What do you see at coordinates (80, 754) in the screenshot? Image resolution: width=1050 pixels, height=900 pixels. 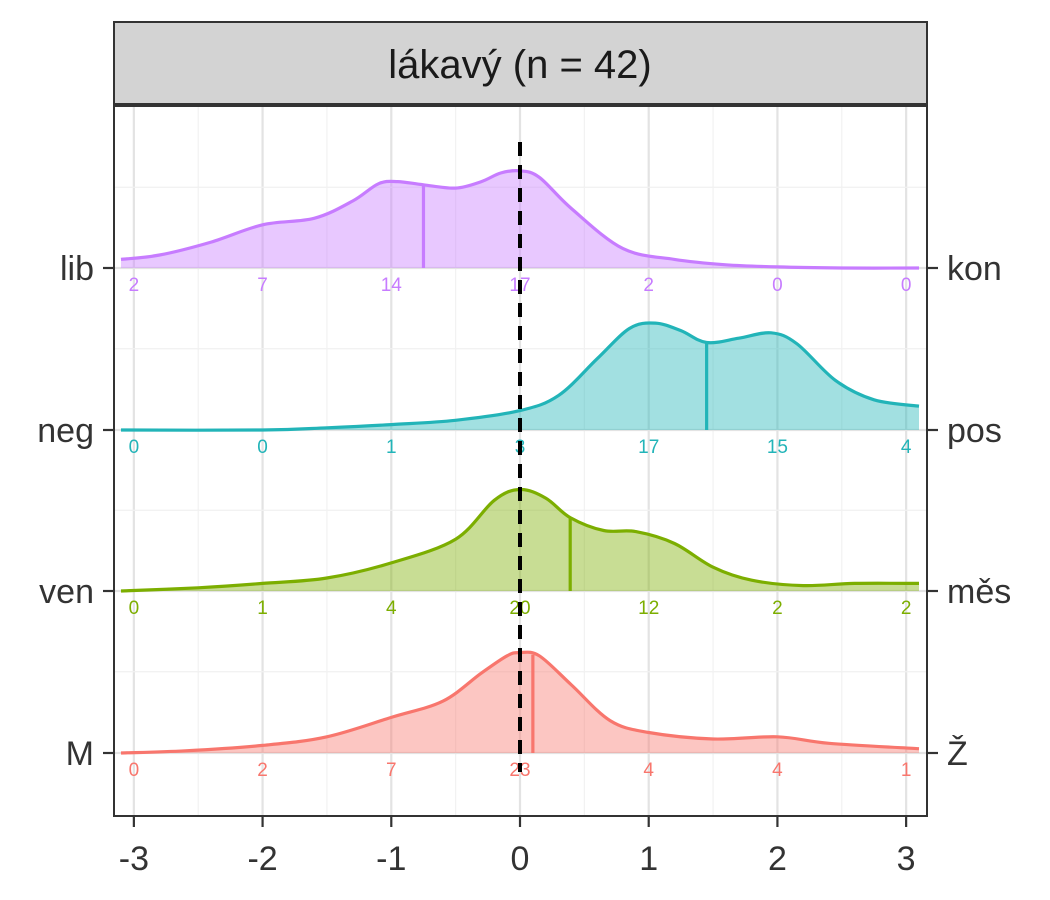 I see `y-left-label: M` at bounding box center [80, 754].